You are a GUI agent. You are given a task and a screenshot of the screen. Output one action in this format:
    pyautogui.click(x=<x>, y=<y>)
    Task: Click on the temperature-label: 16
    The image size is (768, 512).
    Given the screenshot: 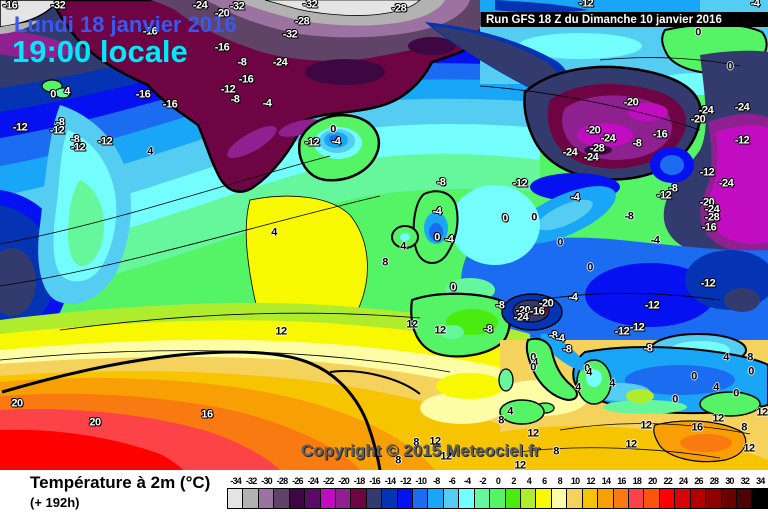 What is the action you would take?
    pyautogui.click(x=207, y=414)
    